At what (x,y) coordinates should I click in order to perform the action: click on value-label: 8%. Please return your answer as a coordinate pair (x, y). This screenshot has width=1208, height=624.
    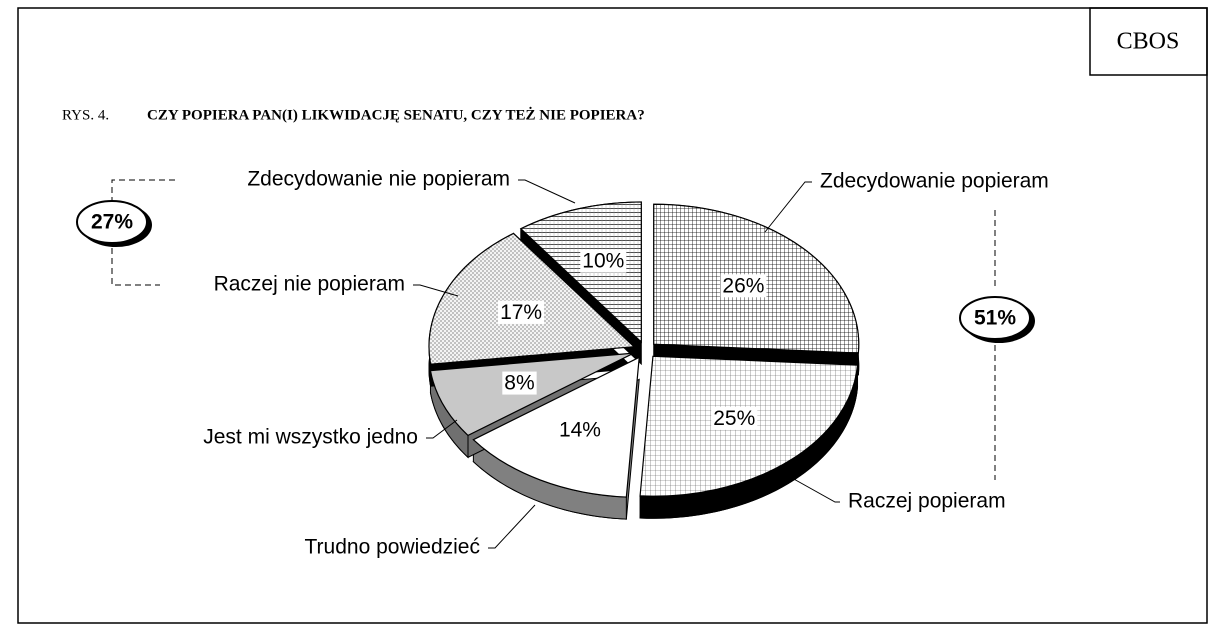
    Looking at the image, I should click on (519, 383).